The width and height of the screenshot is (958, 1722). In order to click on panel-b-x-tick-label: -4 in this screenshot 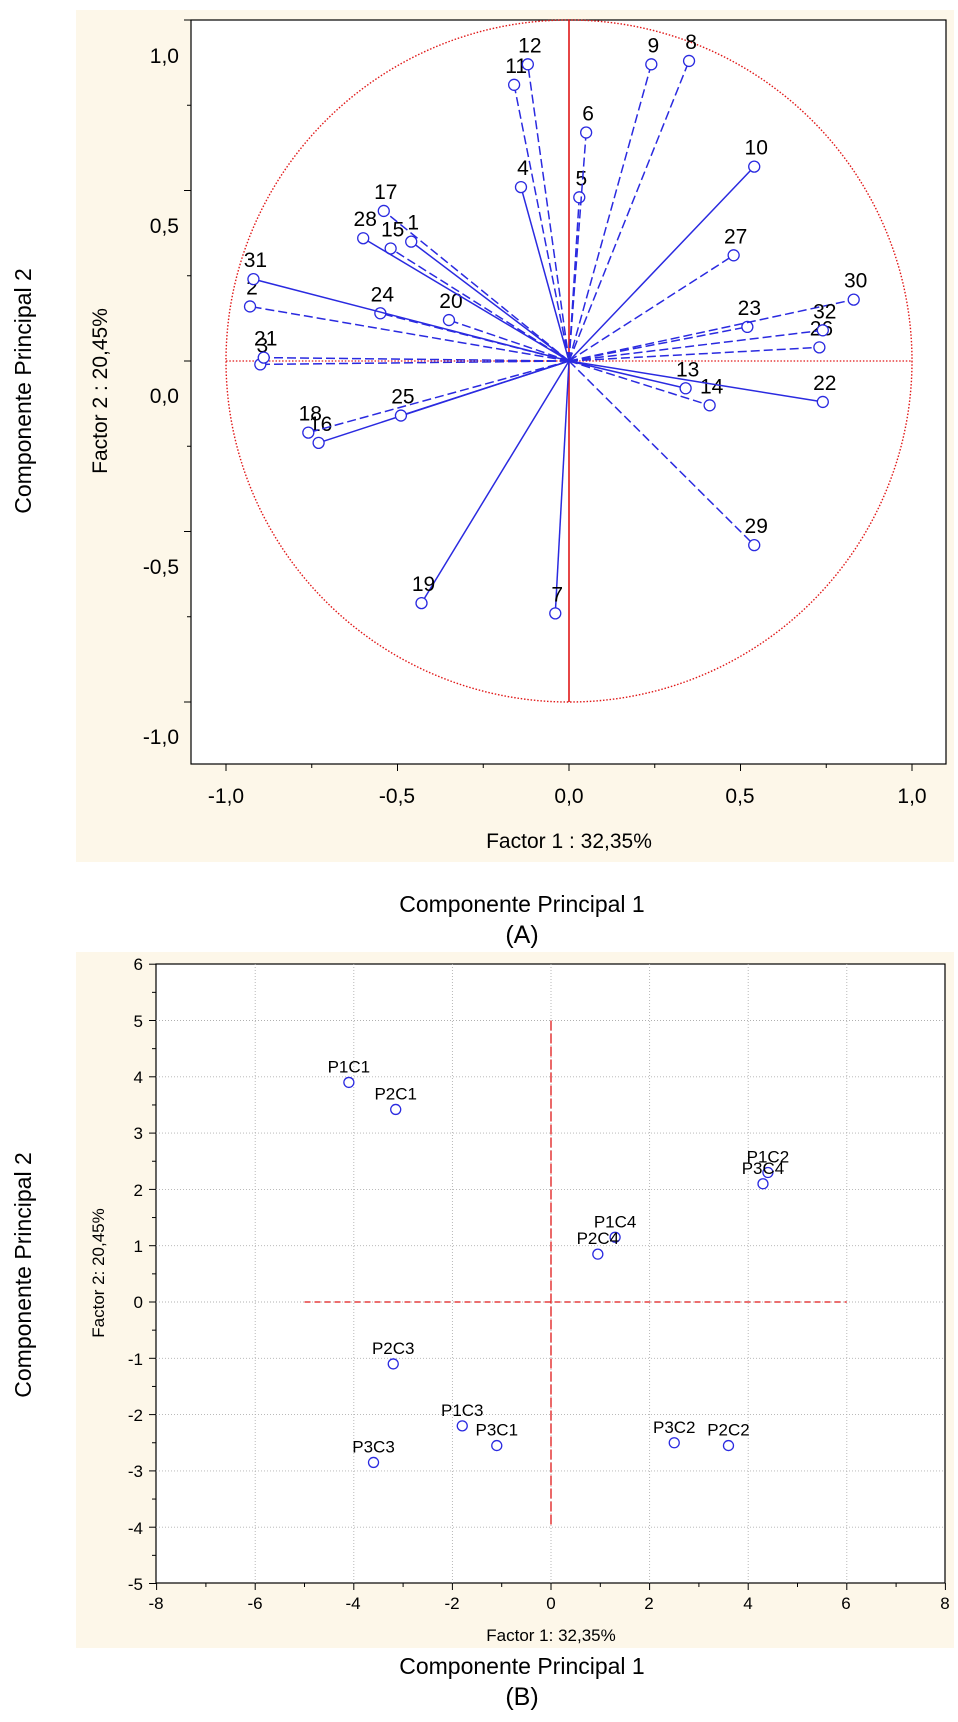, I will do `click(352, 1603)`.